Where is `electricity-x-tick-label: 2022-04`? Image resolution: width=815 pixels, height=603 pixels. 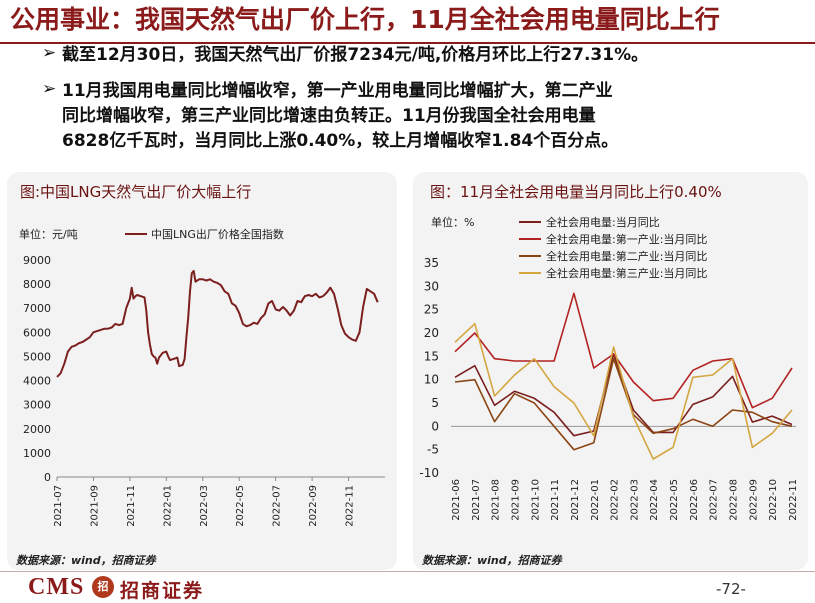 electricity-x-tick-label: 2022-04 is located at coordinates (654, 500).